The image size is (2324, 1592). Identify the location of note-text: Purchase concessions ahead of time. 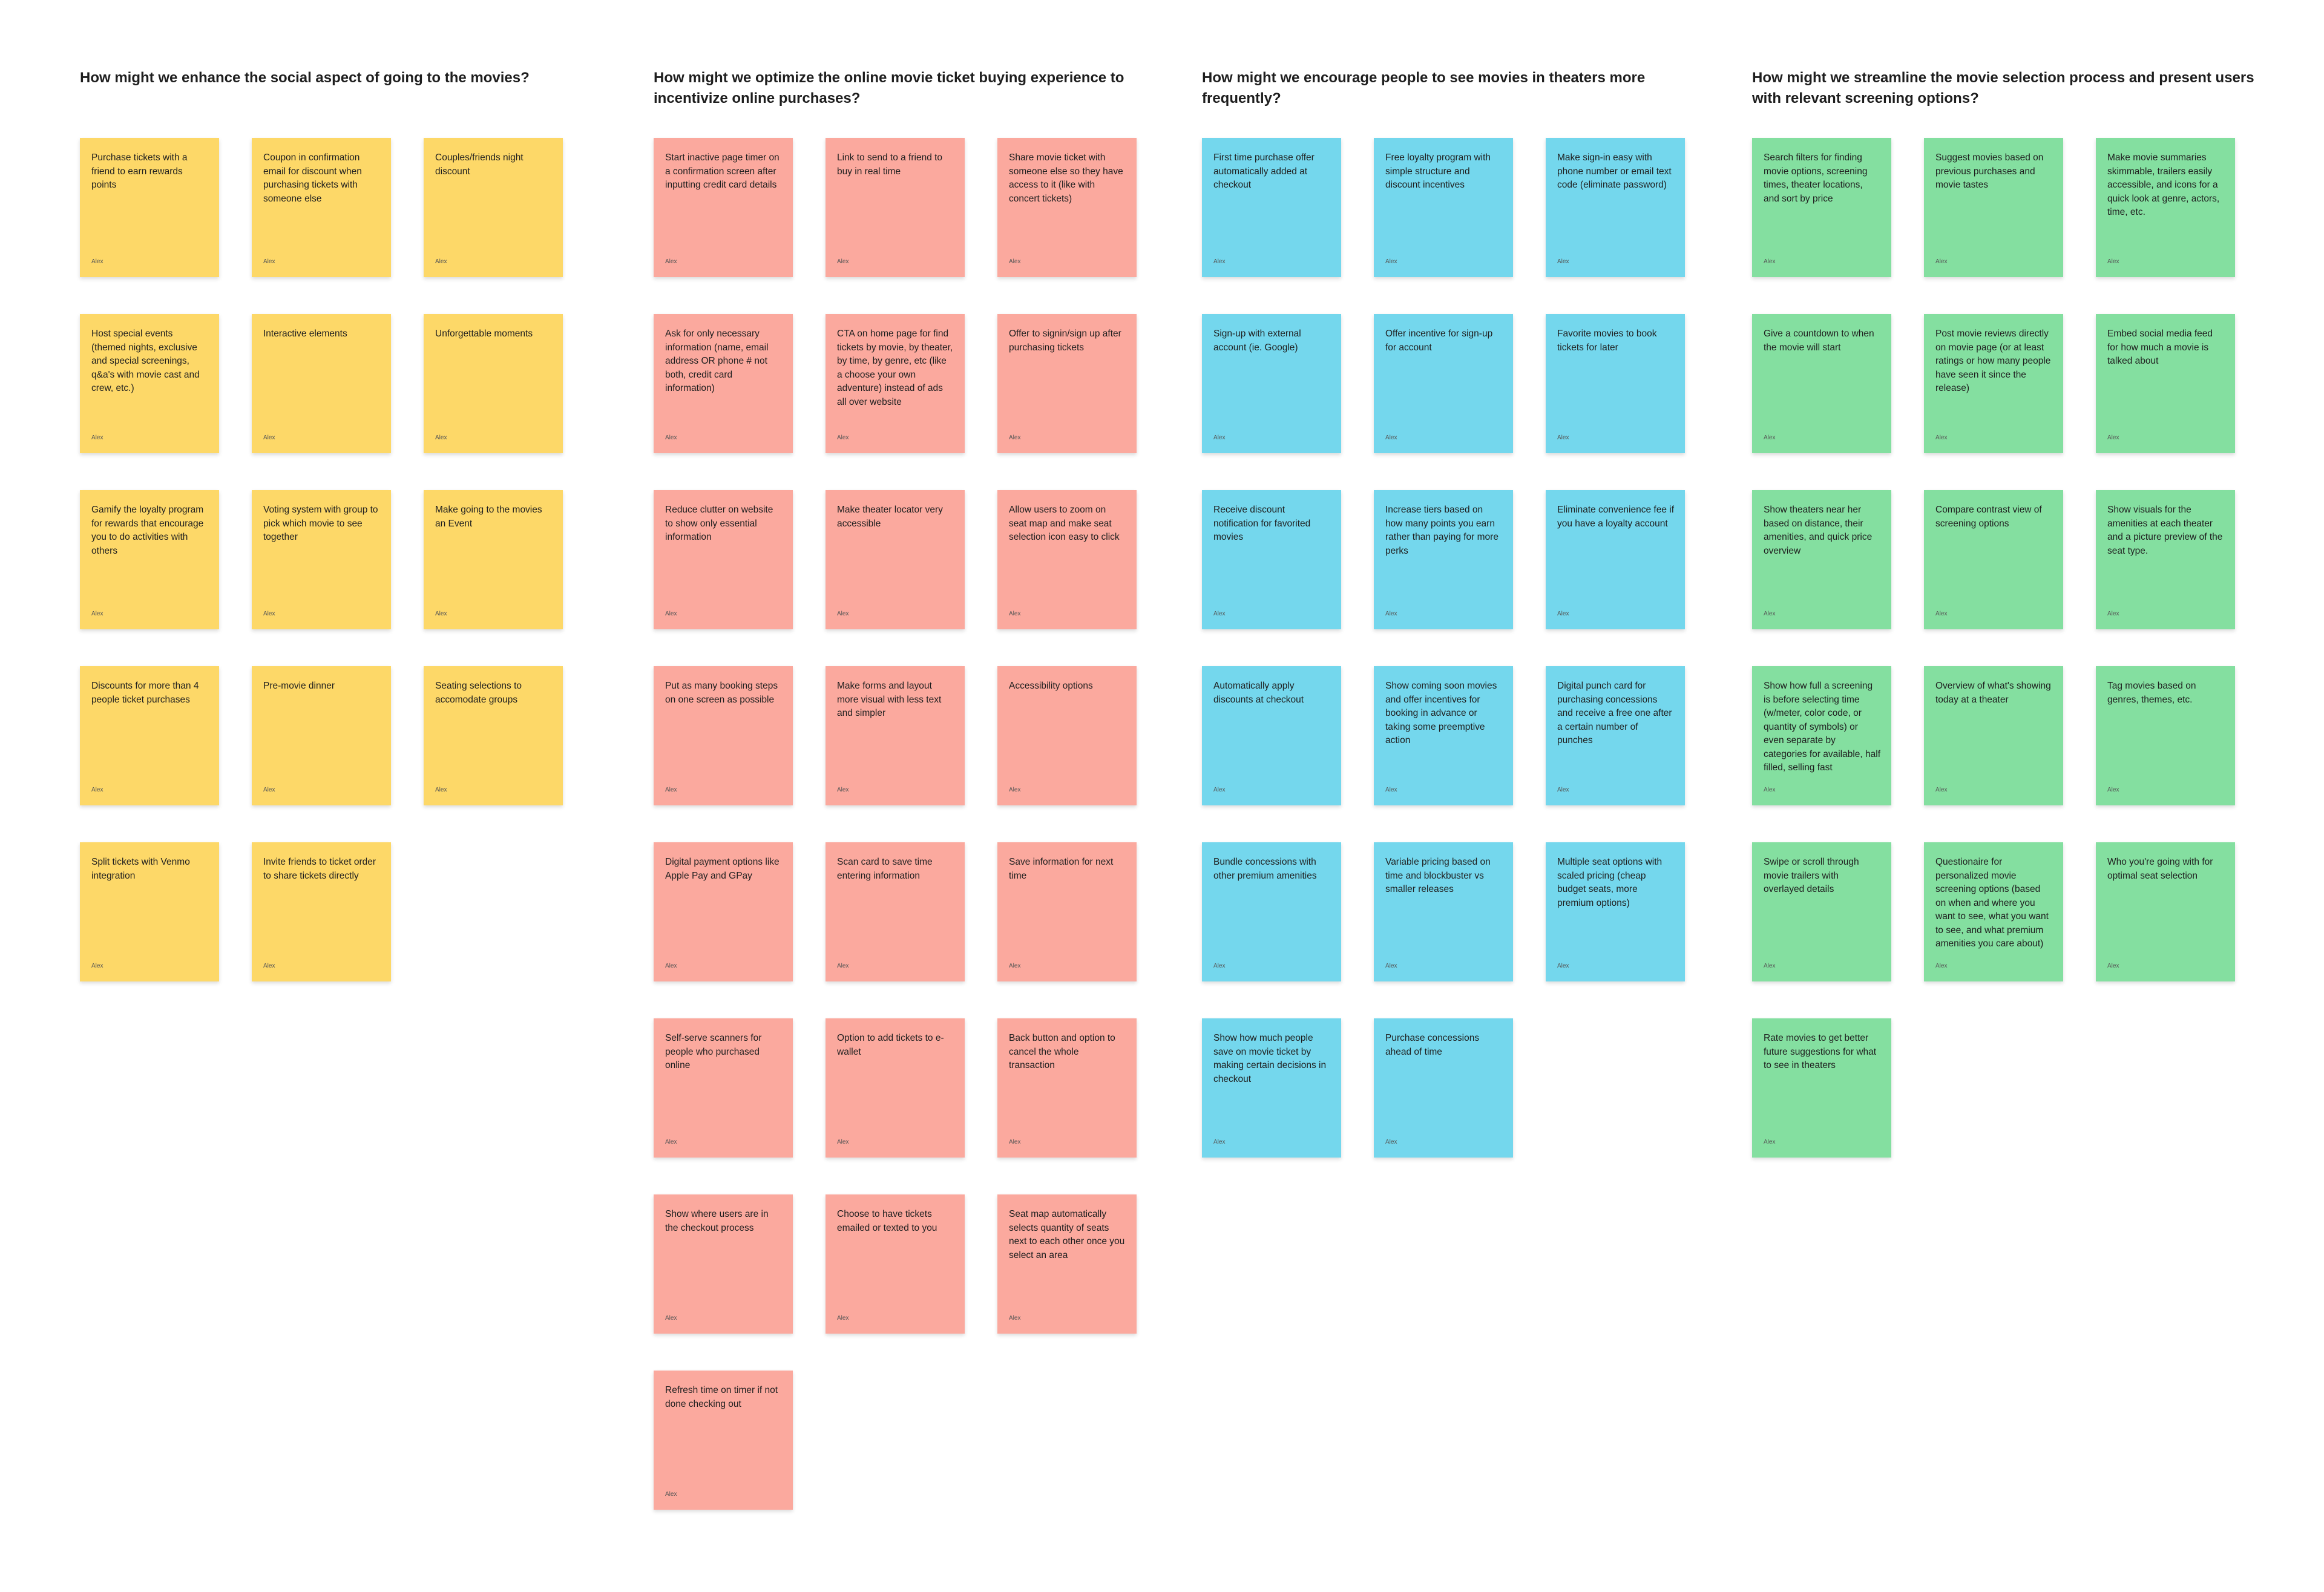
(1432, 1045).